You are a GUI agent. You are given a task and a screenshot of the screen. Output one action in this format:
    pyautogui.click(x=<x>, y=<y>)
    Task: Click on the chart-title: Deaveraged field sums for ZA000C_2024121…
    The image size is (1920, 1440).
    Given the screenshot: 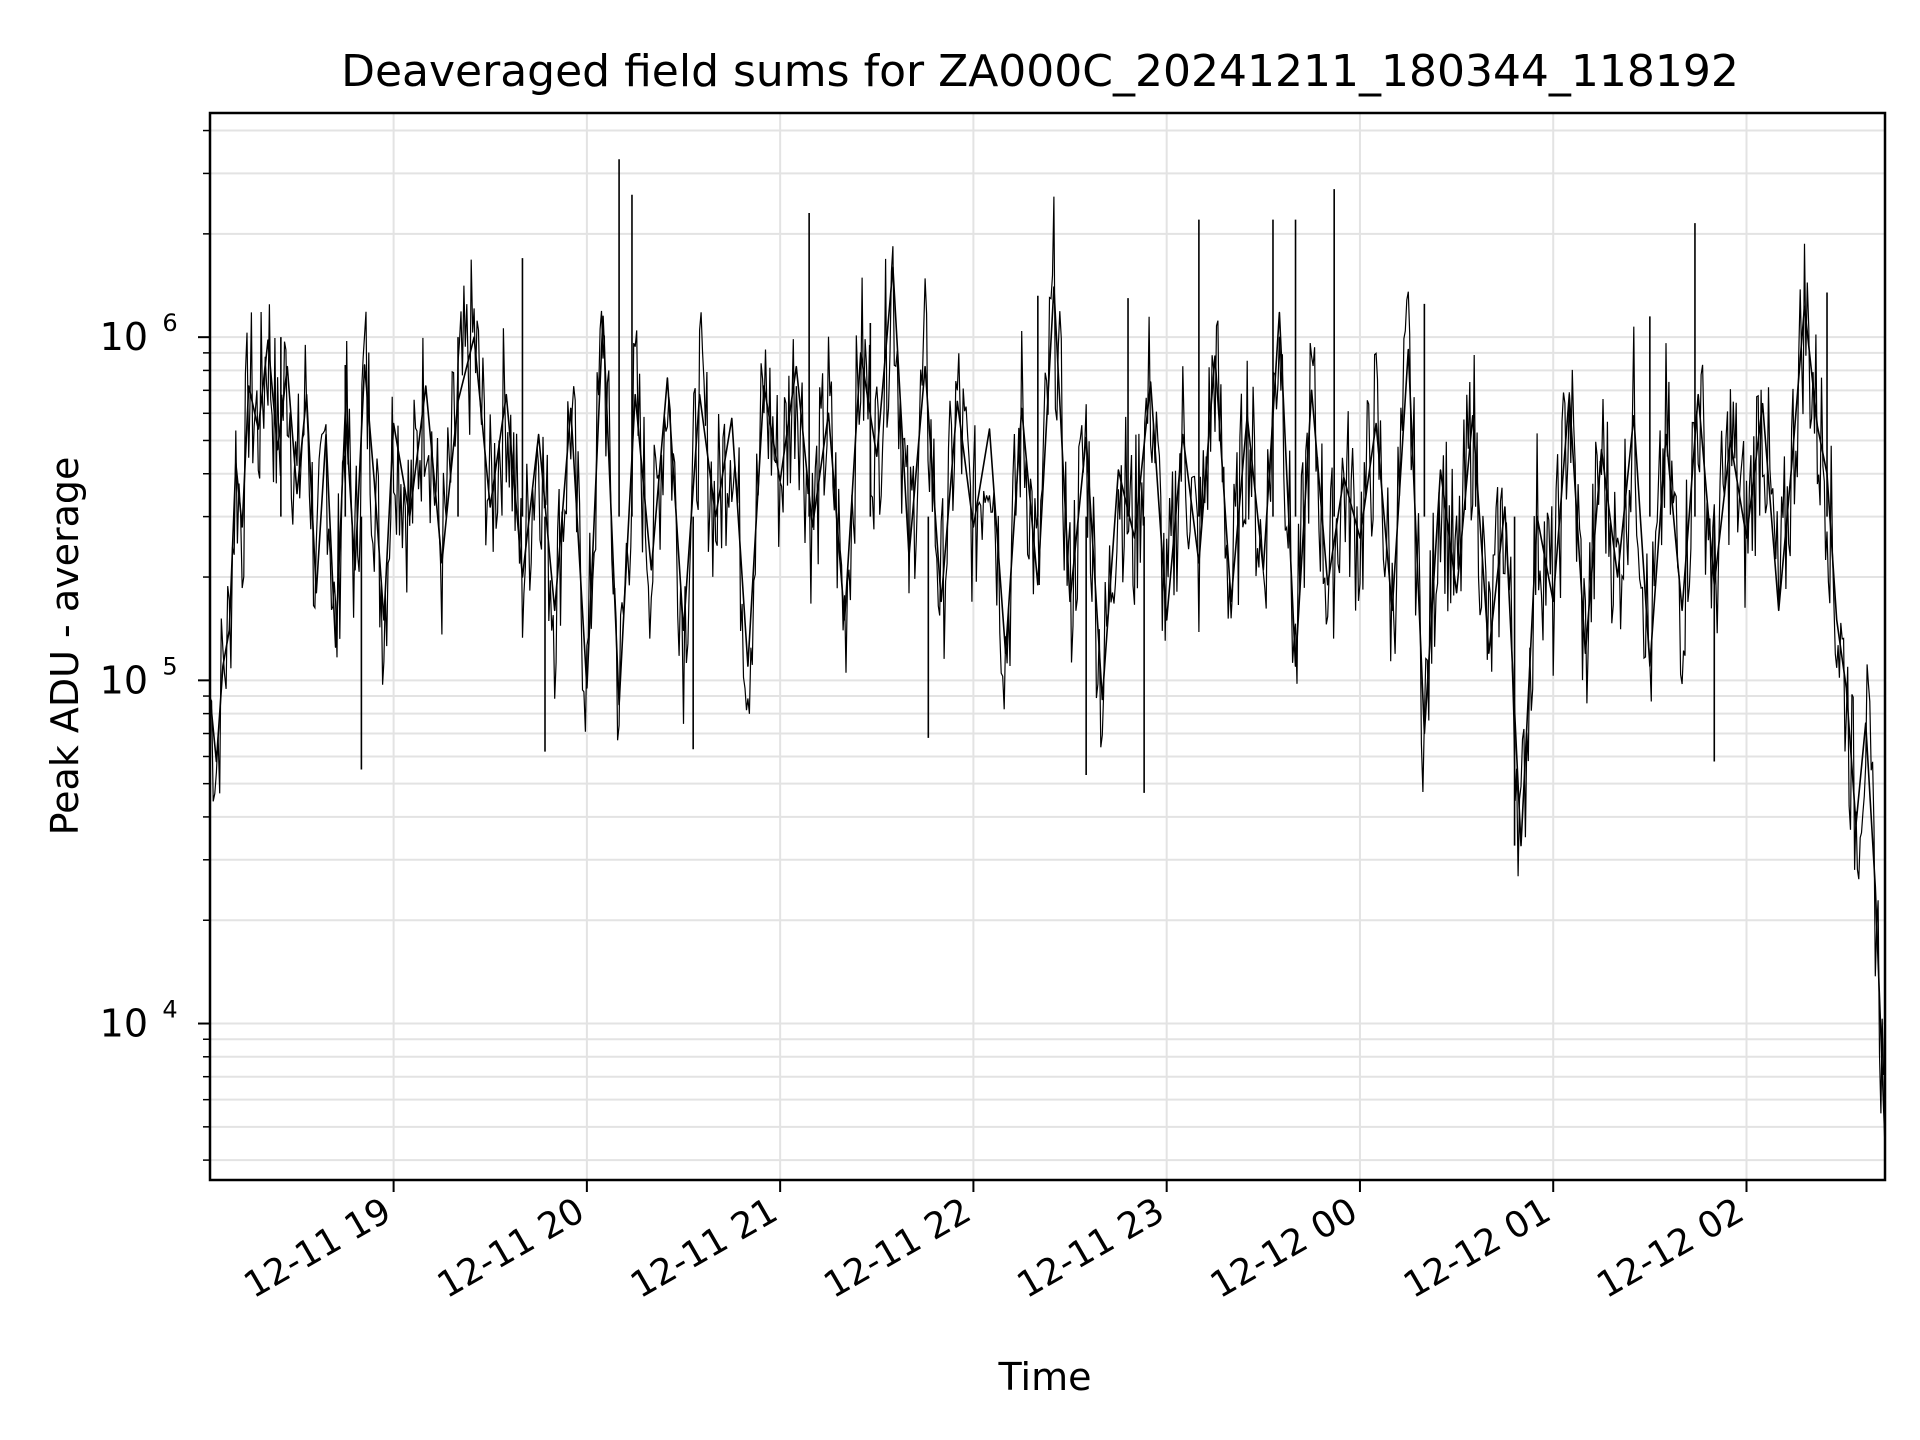 What is the action you would take?
    pyautogui.click(x=1040, y=71)
    